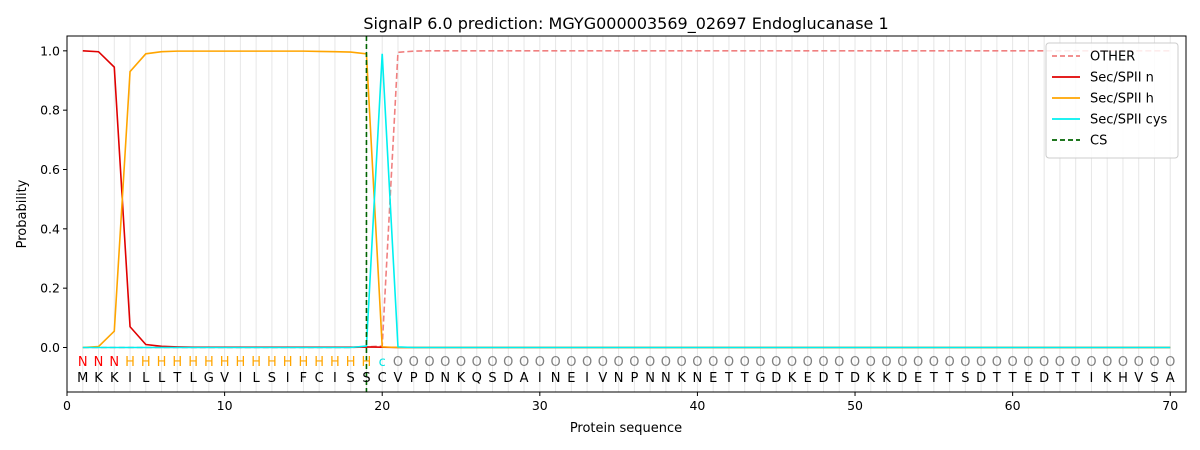  What do you see at coordinates (382, 378) in the screenshot?
I see `amino-acid-label: C` at bounding box center [382, 378].